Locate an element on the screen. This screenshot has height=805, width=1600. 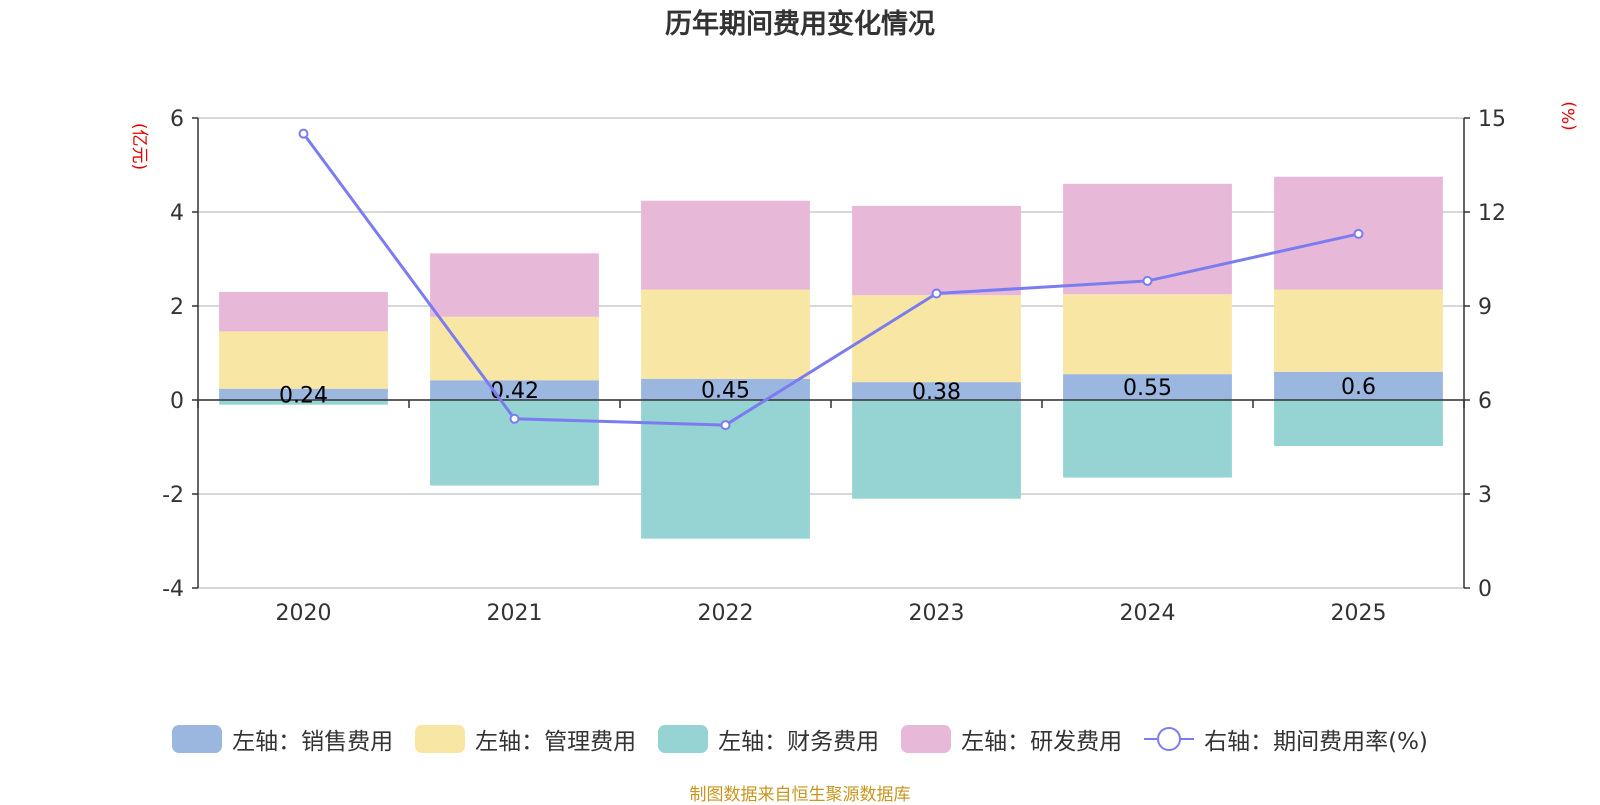
x-tick-label-2025: 2025 is located at coordinates (1359, 613).